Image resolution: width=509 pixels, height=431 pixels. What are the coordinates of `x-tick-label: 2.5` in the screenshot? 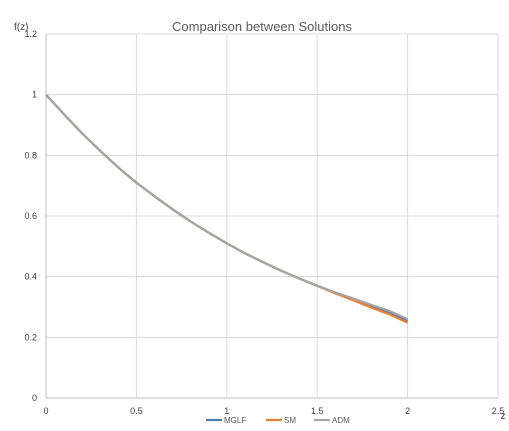 It's located at (498, 411).